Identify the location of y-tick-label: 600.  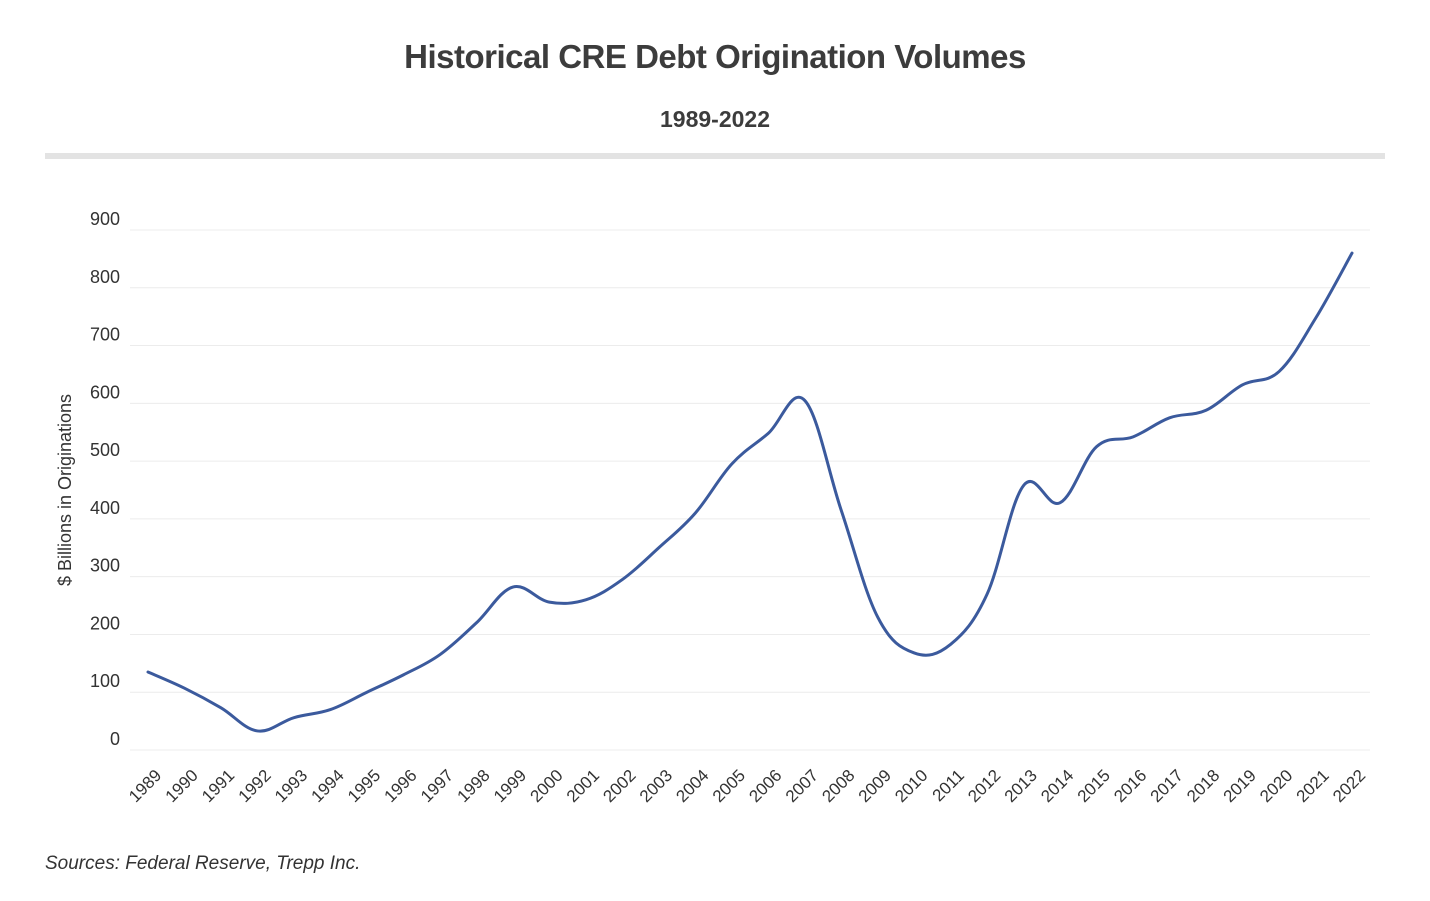
(105, 392).